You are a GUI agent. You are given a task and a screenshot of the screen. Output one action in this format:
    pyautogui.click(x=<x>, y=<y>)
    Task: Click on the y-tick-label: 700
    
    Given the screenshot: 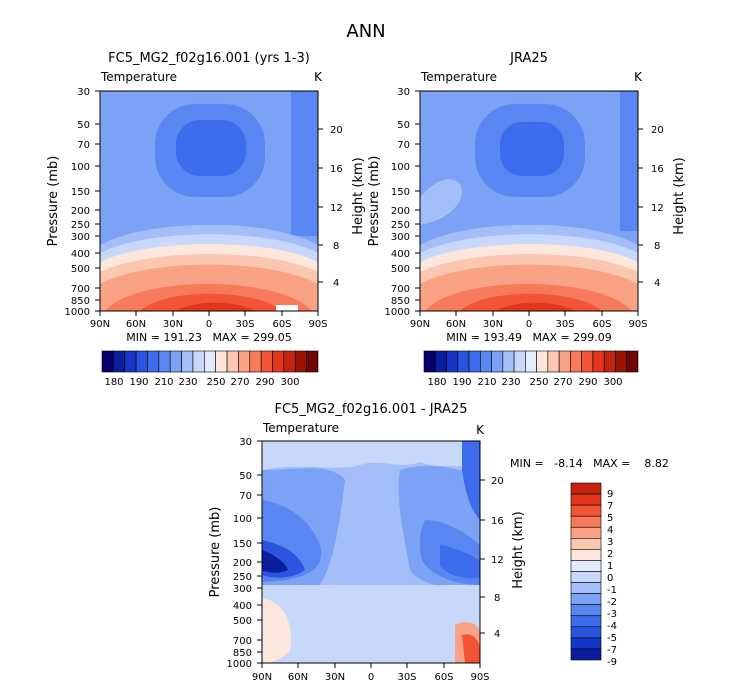 What is the action you would take?
    pyautogui.click(x=242, y=641)
    